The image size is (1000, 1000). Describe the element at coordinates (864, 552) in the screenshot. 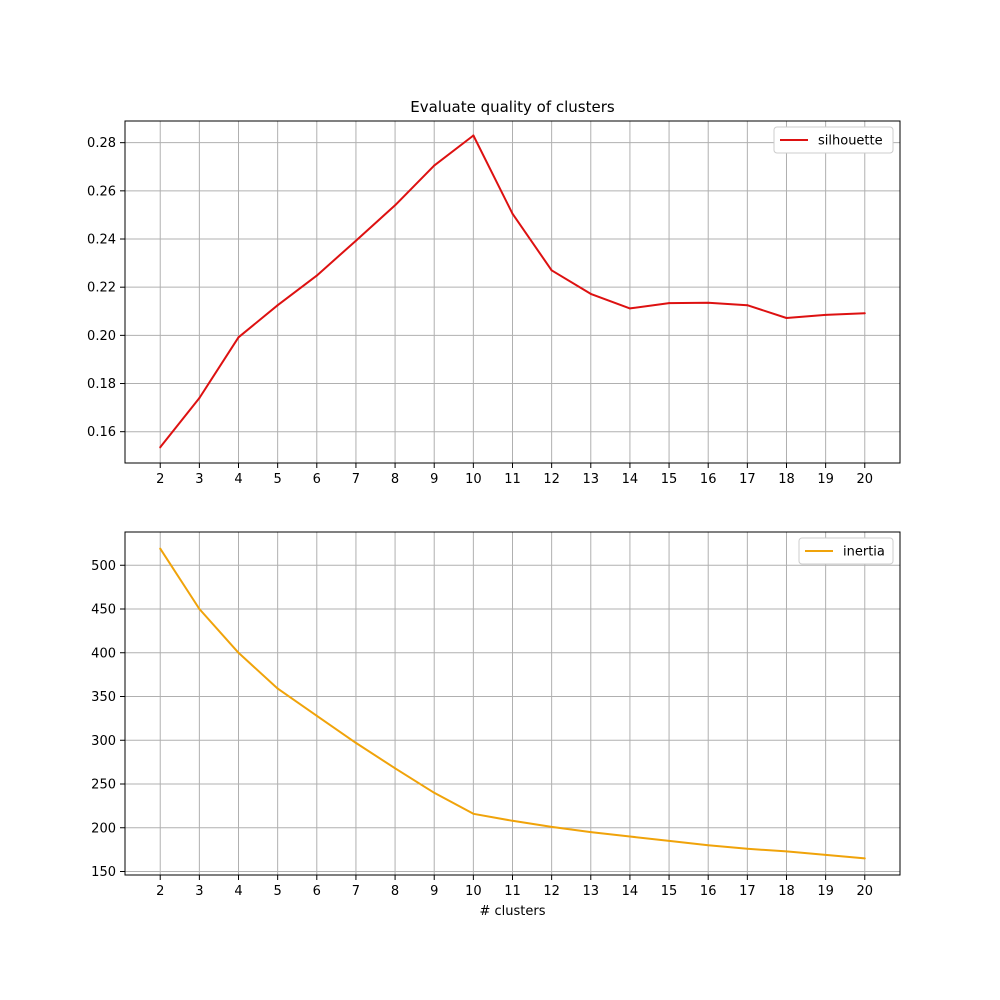

I see `legend-label: inertia` at that location.